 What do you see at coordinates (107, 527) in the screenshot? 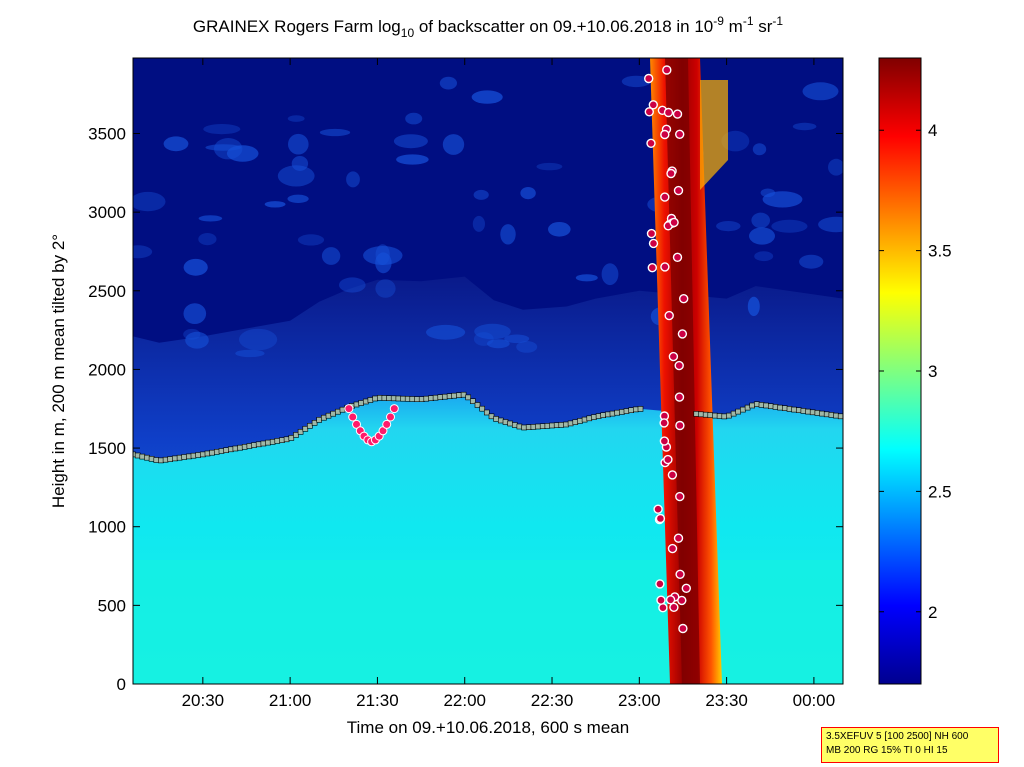
I see `y-tick-label: 1000` at bounding box center [107, 527].